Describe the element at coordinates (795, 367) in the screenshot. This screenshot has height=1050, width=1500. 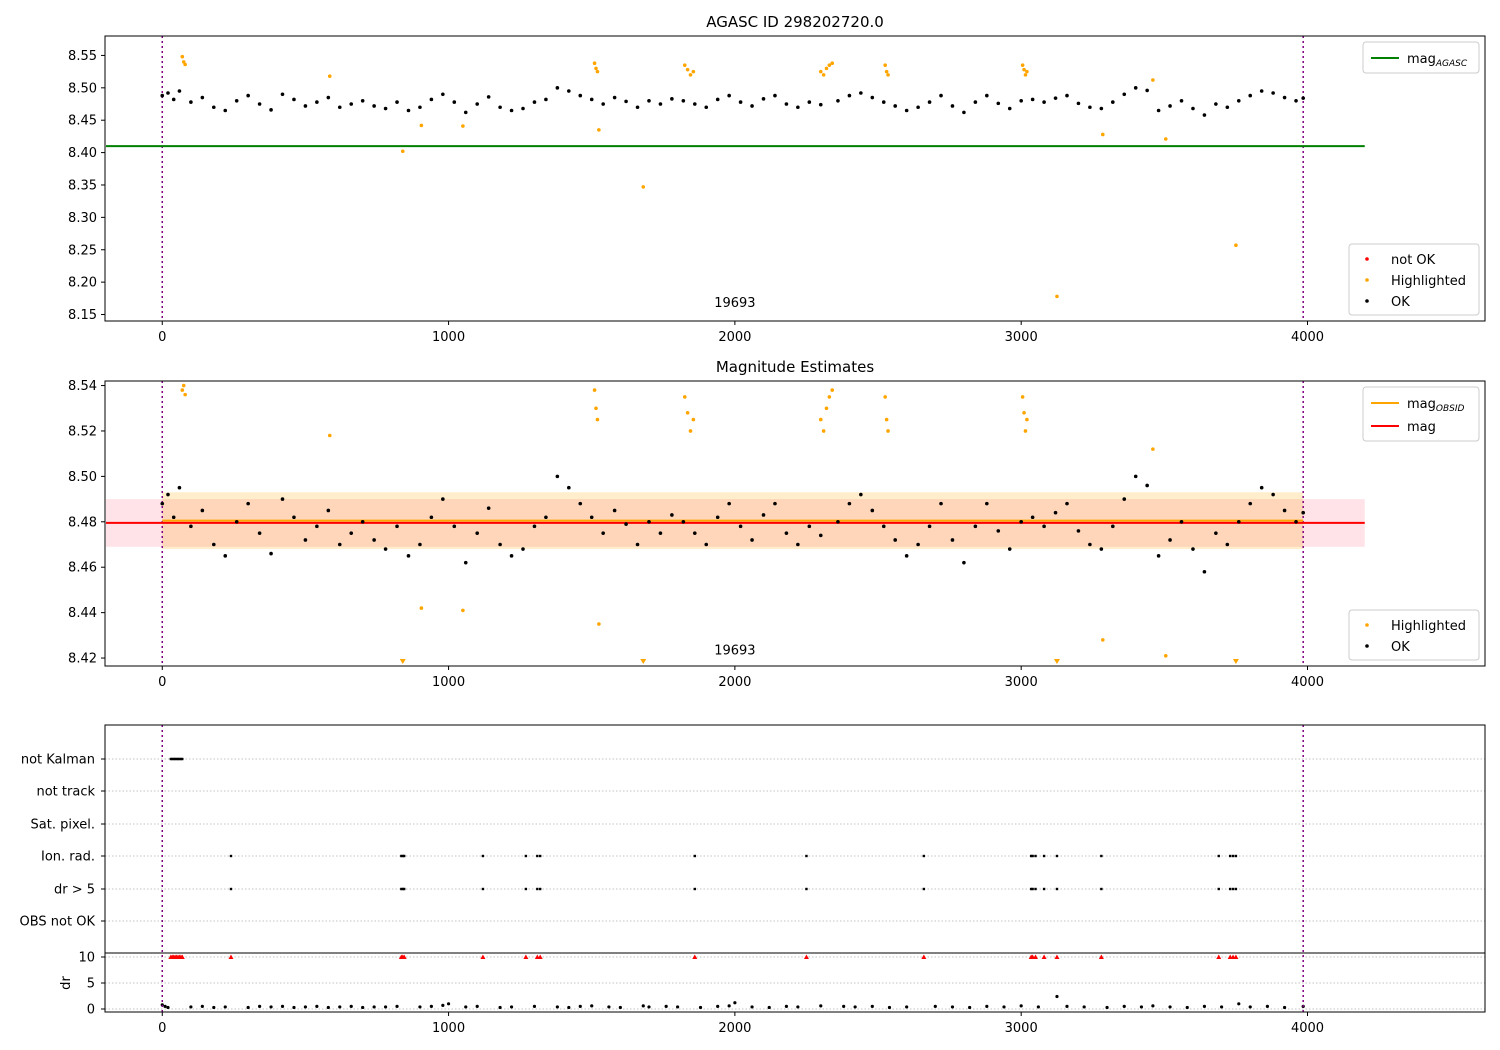
I see `chart-title: Magnitude Estimates` at that location.